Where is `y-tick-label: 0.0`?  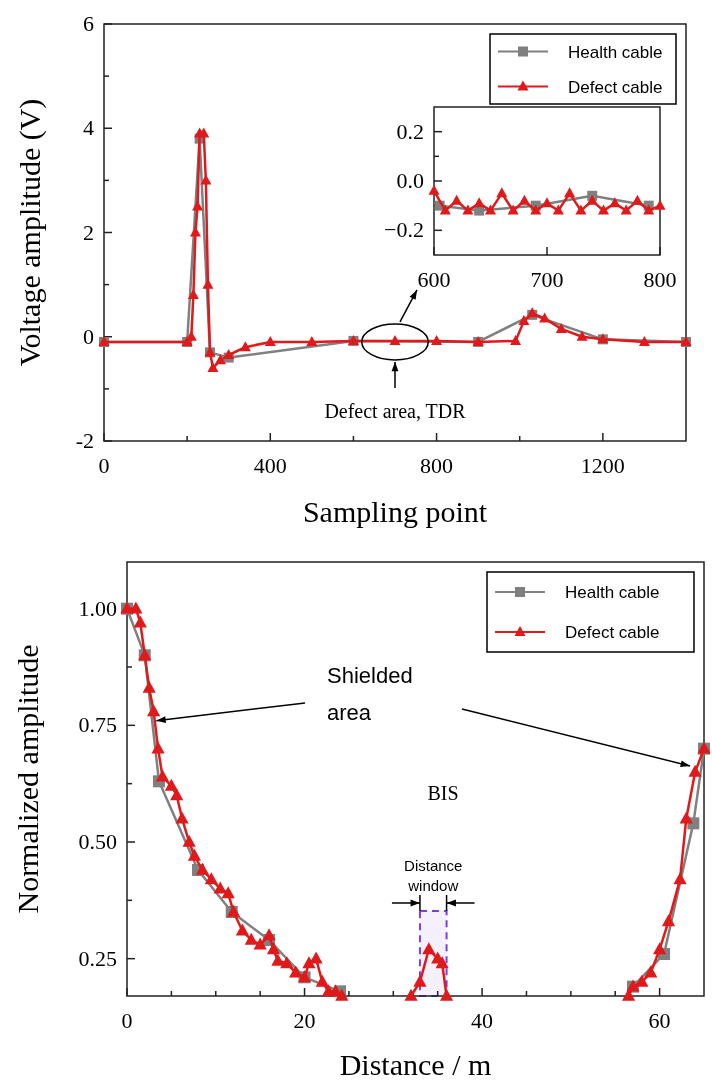
y-tick-label: 0.0 is located at coordinates (410, 180).